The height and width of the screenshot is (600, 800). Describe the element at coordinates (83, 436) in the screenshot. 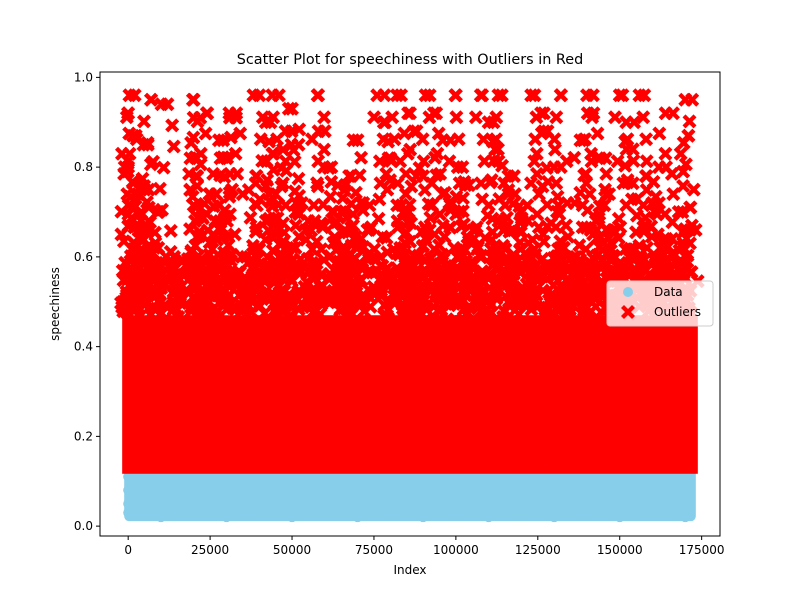

I see `y-tick-label: 0.2` at that location.